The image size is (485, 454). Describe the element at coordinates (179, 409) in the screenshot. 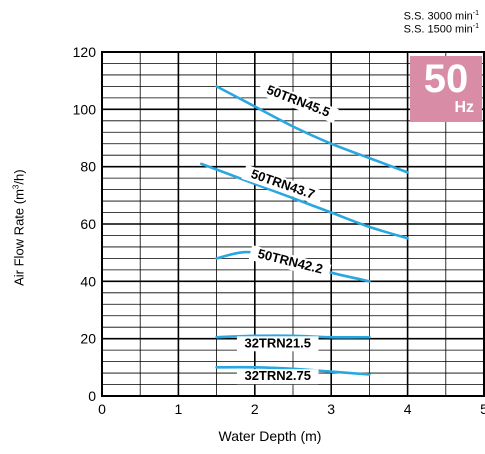

I see `x-tick-label: 1` at that location.